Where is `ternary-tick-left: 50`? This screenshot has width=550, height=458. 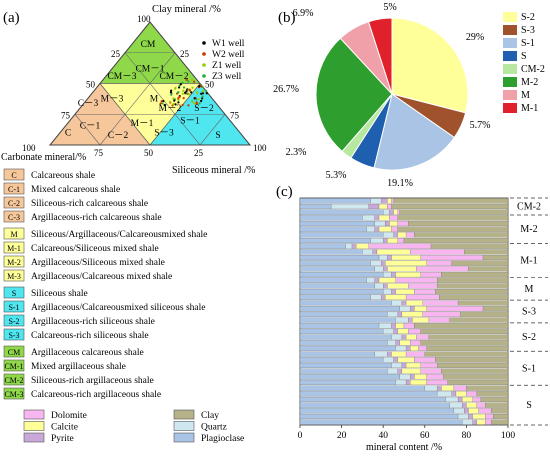
ternary-tick-left: 50 is located at coordinates (91, 85).